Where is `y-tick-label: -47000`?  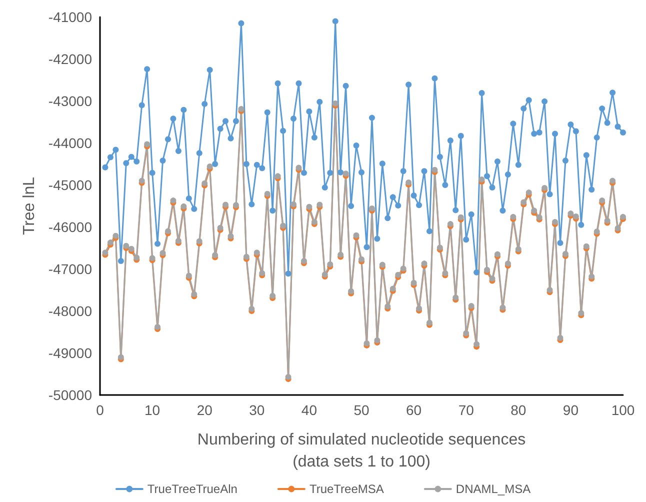 y-tick-label: -47000 is located at coordinates (70, 269).